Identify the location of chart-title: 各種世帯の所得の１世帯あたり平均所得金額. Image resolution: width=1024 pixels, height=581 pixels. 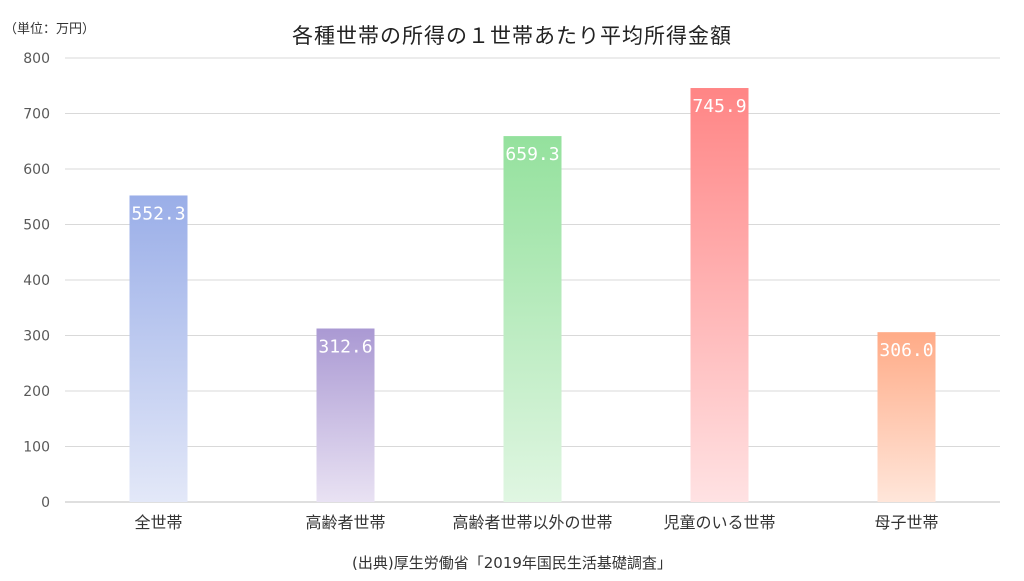
(512, 36).